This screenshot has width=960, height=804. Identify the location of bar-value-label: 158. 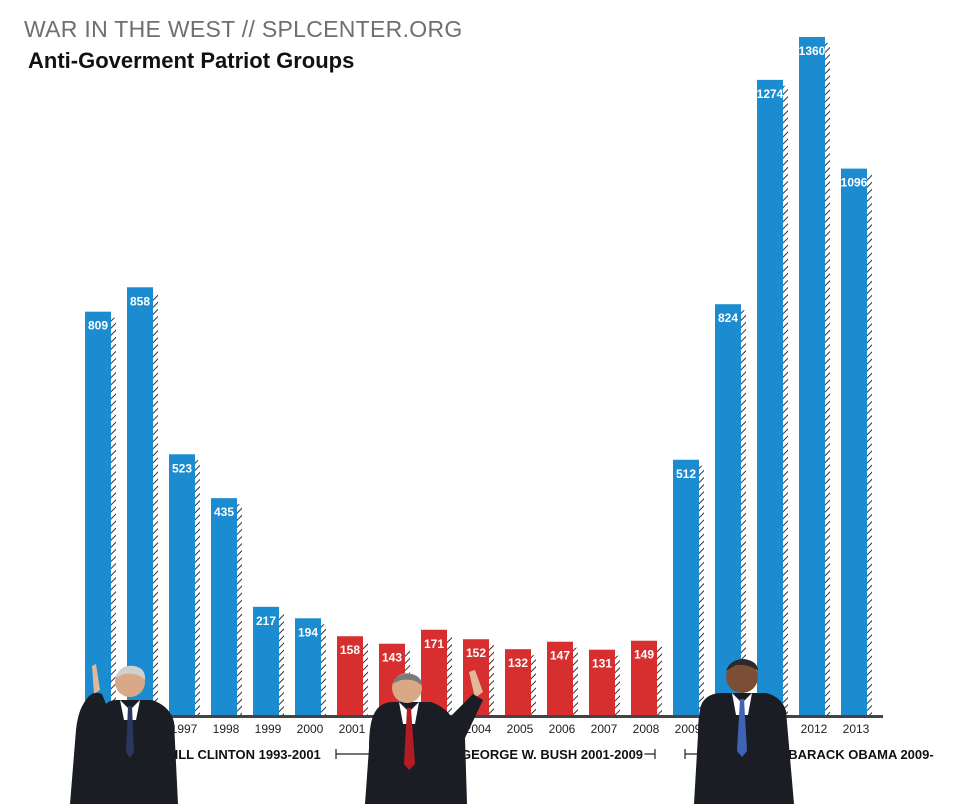
(350, 650).